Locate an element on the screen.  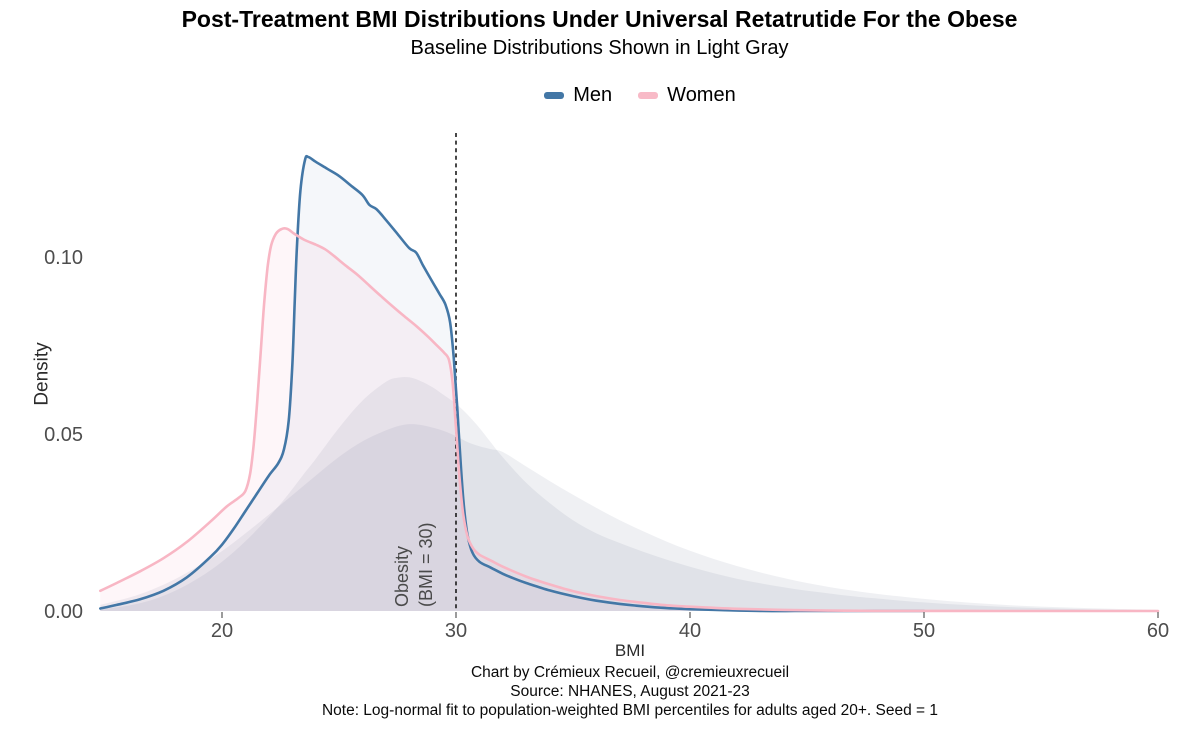
legend-label-women: Women is located at coordinates (701, 95).